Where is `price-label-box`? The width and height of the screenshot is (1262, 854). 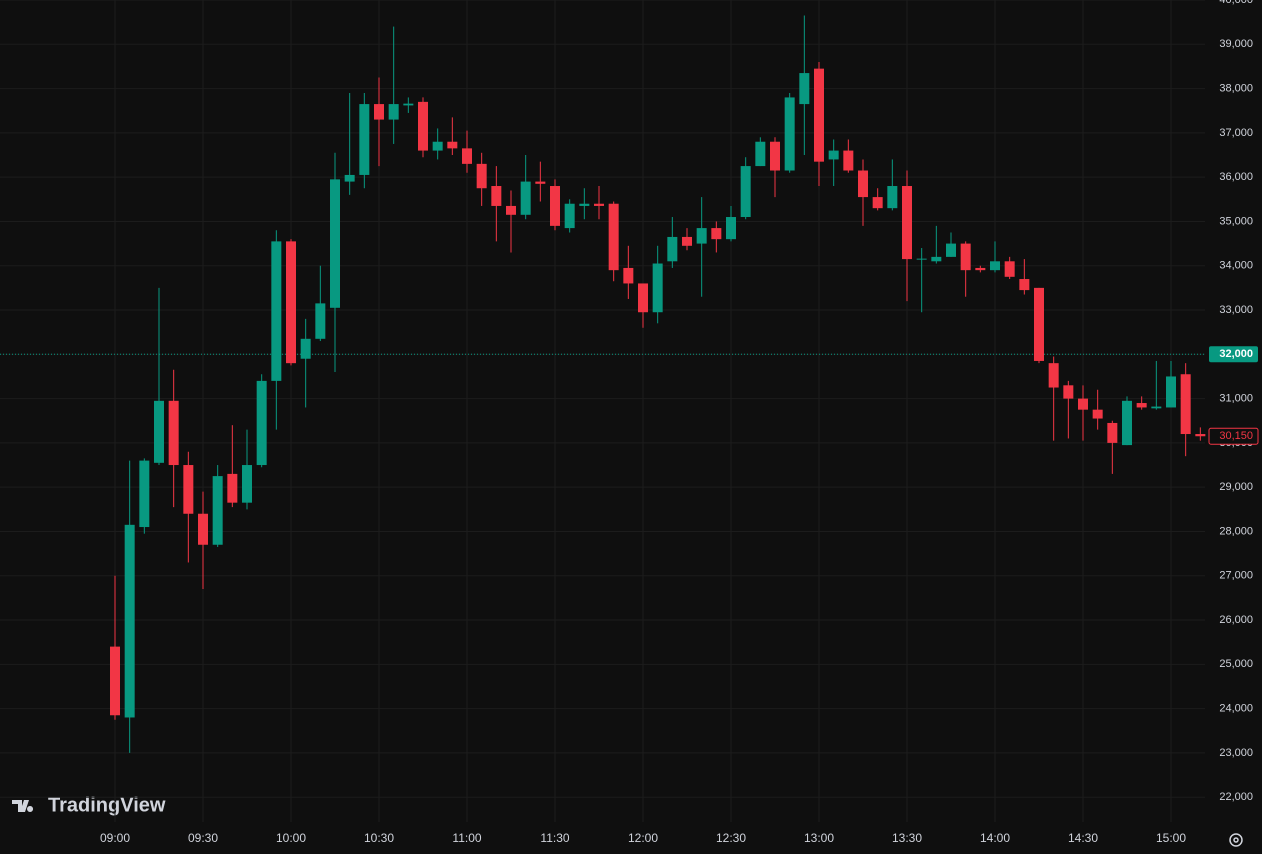
price-label-box is located at coordinates (1233, 354).